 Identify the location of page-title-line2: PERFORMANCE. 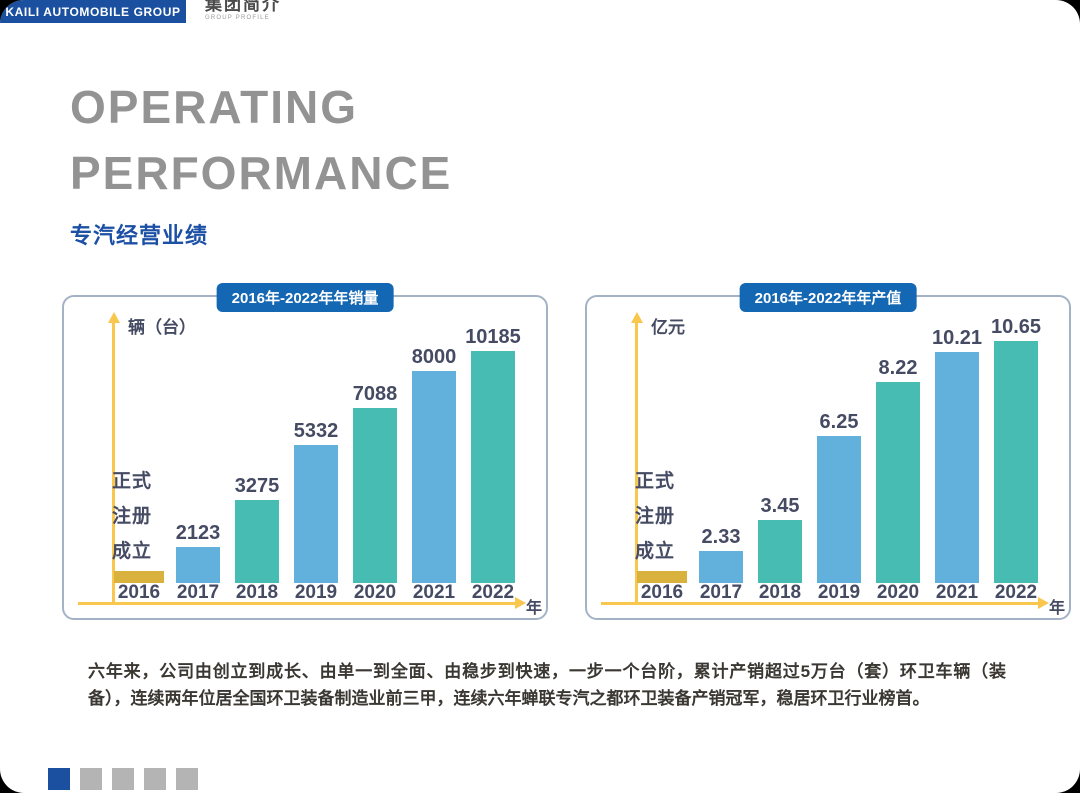
(261, 173).